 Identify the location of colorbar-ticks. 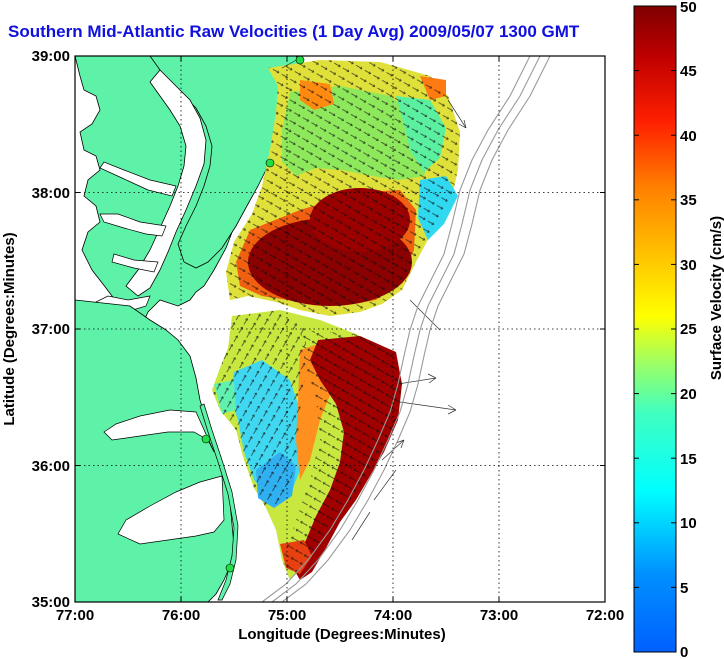
(655, 329).